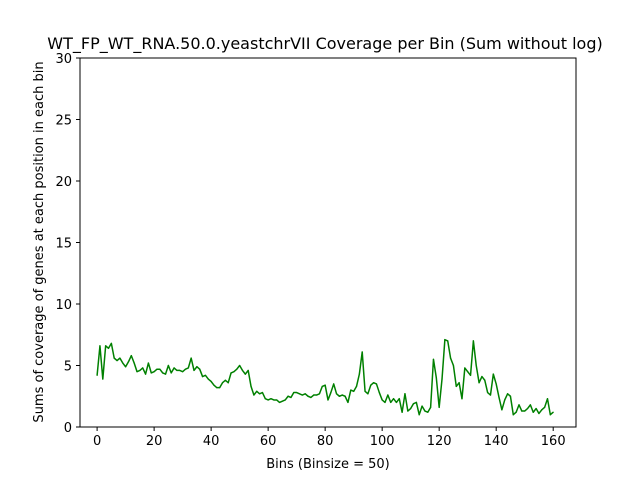 This screenshot has width=640, height=480. What do you see at coordinates (63, 305) in the screenshot?
I see `y-tick-label: 10` at bounding box center [63, 305].